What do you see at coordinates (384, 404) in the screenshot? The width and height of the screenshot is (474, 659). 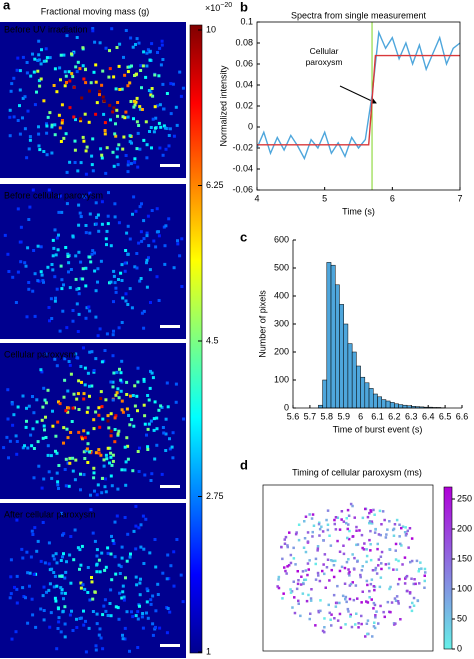 I see `bar` at bounding box center [384, 404].